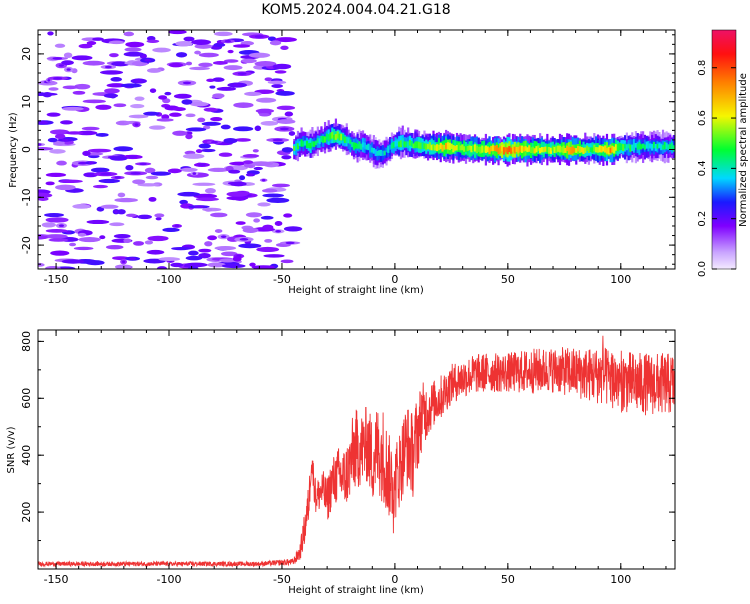 This screenshot has width=750, height=604. What do you see at coordinates (702, 168) in the screenshot?
I see `colorbar-tick-label: 0.4` at bounding box center [702, 168].